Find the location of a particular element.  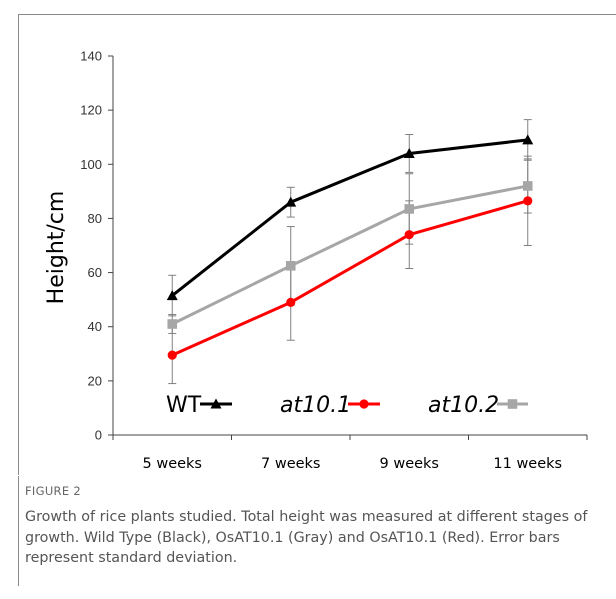

legend-label-at10-1: at10.1 is located at coordinates (315, 405).